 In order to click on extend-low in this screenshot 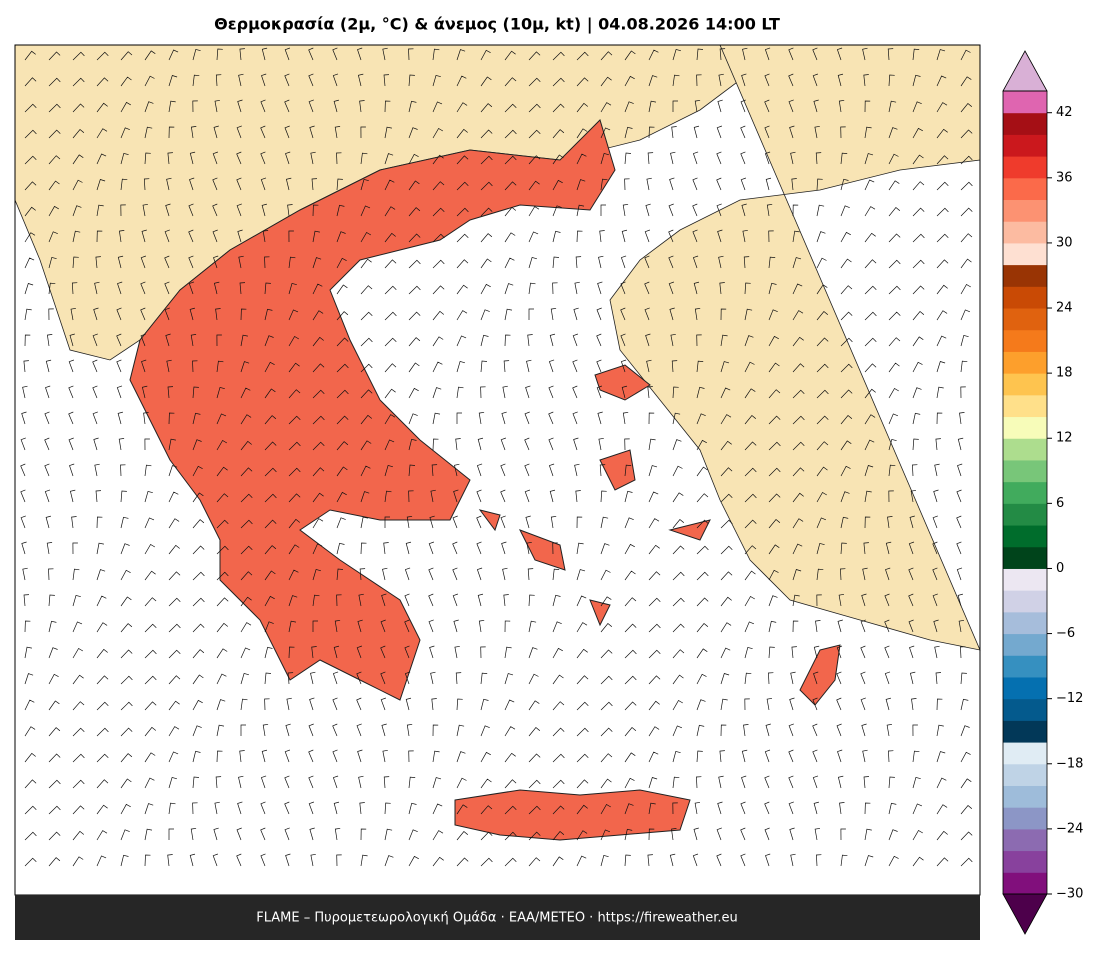, I will do `click(1025, 914)`.